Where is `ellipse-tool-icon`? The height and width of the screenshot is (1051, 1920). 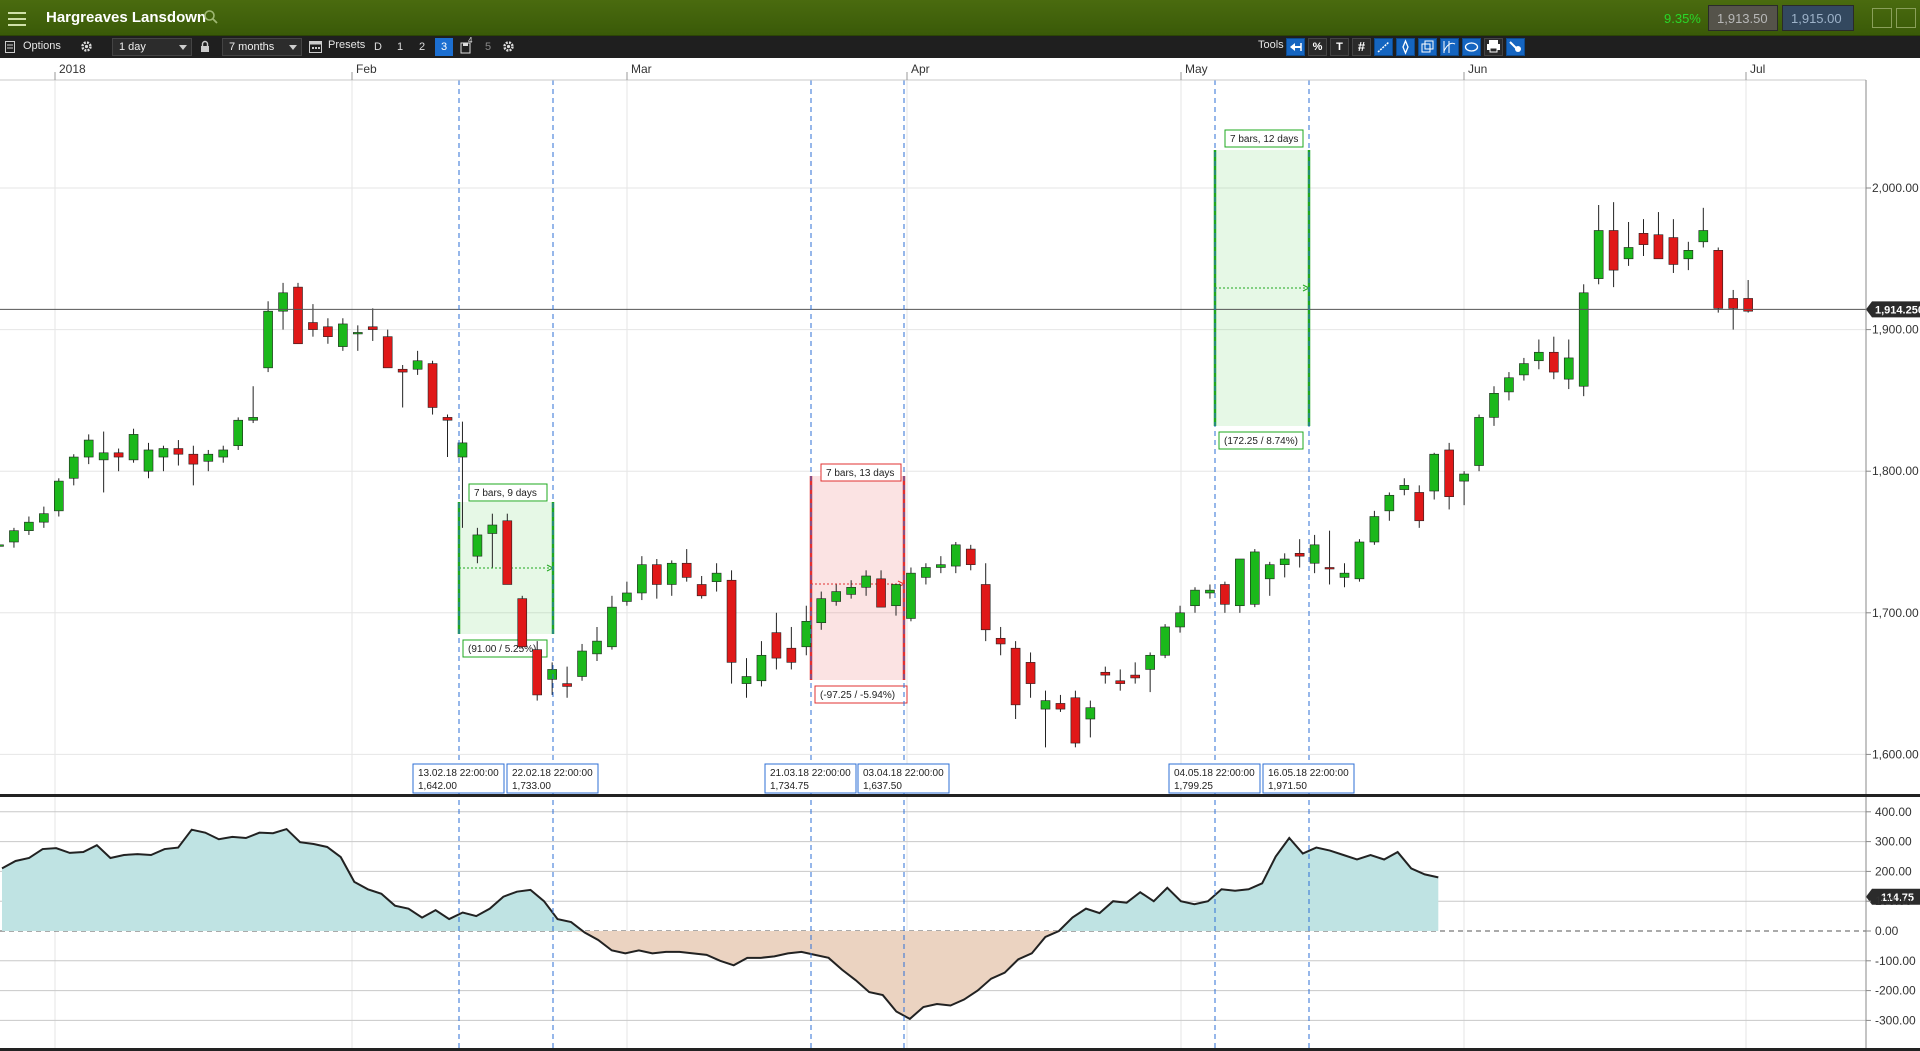
ellipse-tool-icon is located at coordinates (1471, 47).